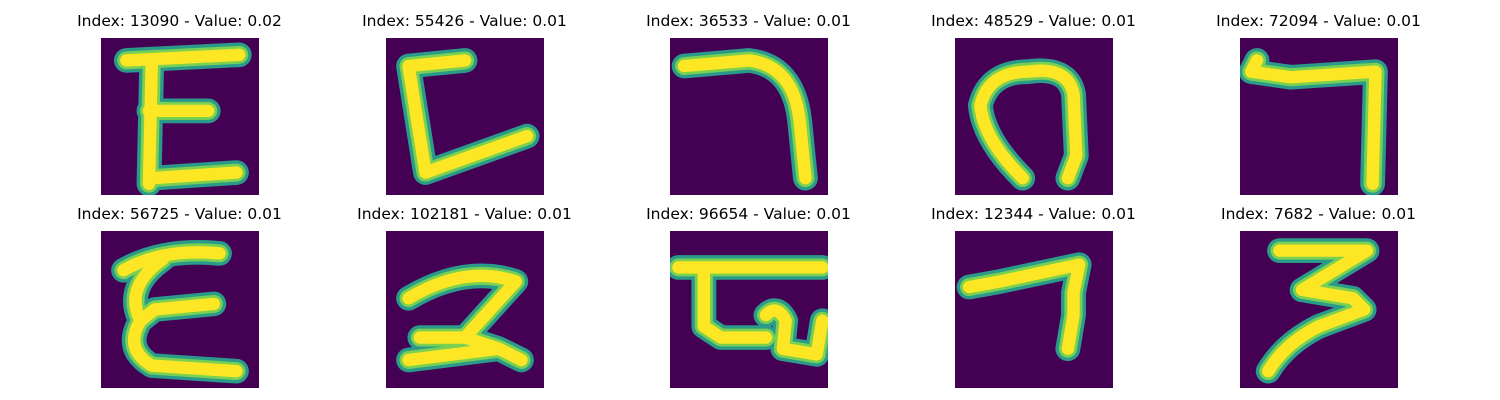 The image size is (1500, 400). I want to click on sample-cell: Index: 72094 - Value: 0.01, so click(1318, 103).